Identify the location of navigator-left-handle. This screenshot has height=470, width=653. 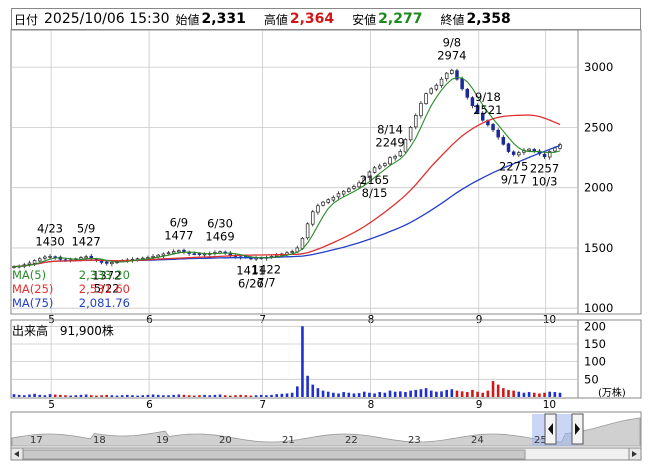
(550, 429).